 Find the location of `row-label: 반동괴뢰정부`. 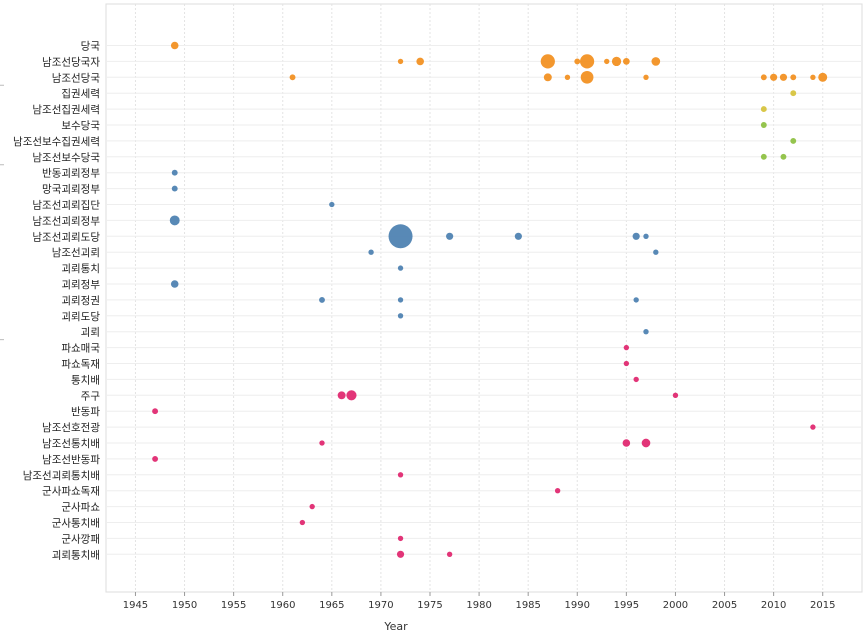

row-label: 반동괴뢰정부 is located at coordinates (71, 174).